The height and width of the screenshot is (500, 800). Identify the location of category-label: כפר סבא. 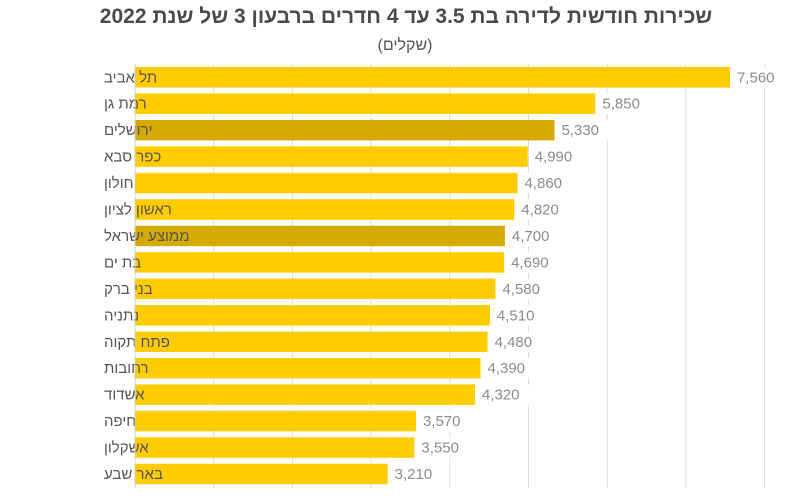
(132, 157).